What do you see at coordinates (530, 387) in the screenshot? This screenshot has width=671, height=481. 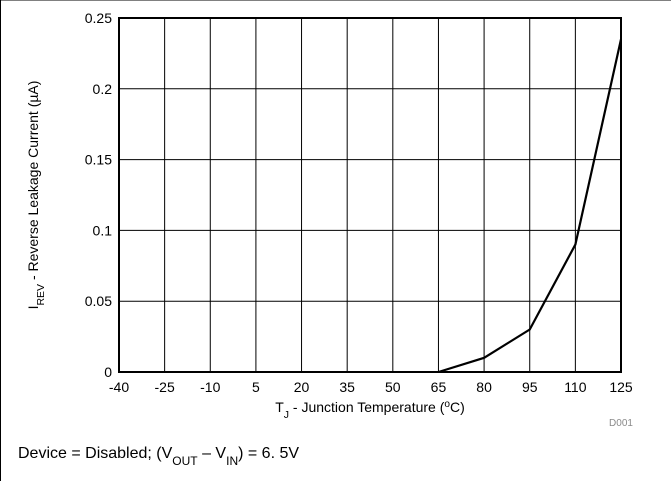 I see `x-tick-label: 95` at bounding box center [530, 387].